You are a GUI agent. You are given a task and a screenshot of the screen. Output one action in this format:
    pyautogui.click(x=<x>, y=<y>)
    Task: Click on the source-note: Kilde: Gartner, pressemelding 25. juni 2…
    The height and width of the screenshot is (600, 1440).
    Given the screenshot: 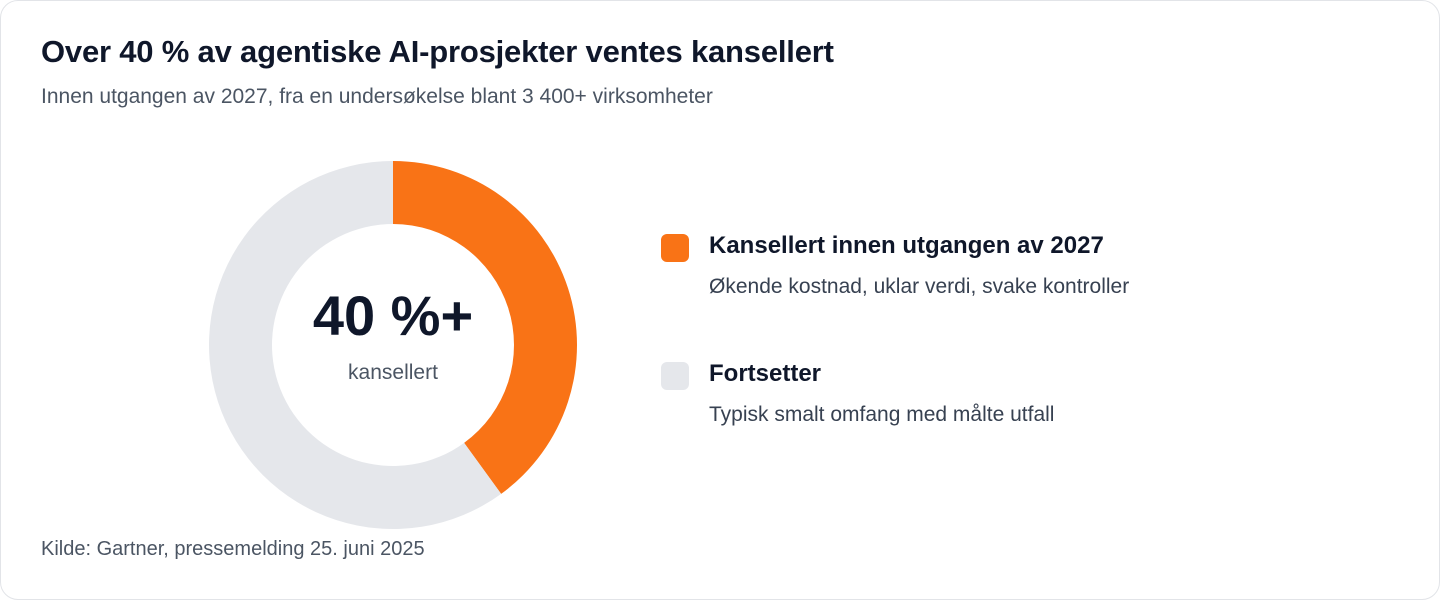 What is the action you would take?
    pyautogui.click(x=233, y=549)
    